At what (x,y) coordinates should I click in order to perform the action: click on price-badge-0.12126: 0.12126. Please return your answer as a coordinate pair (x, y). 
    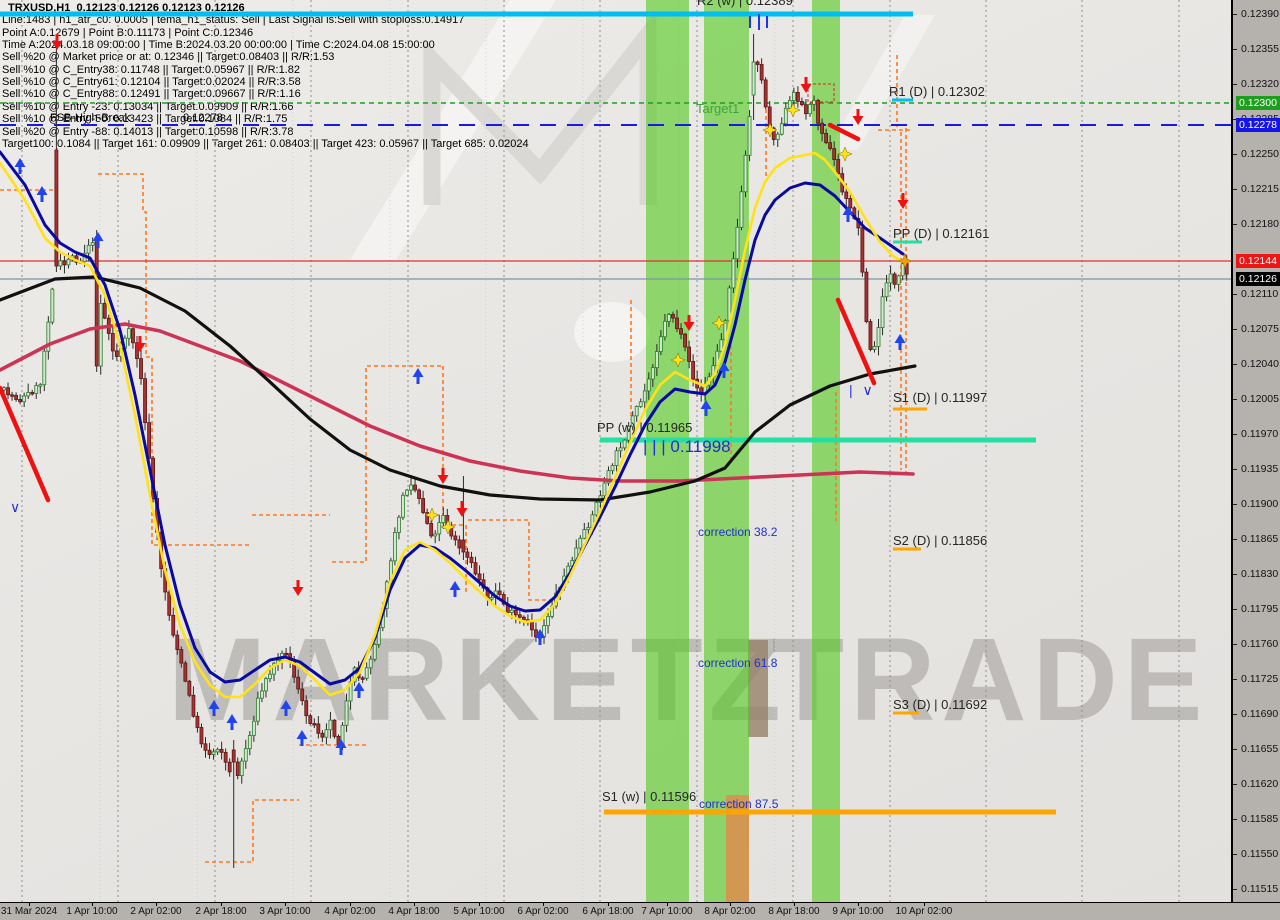
    Looking at the image, I should click on (1258, 279).